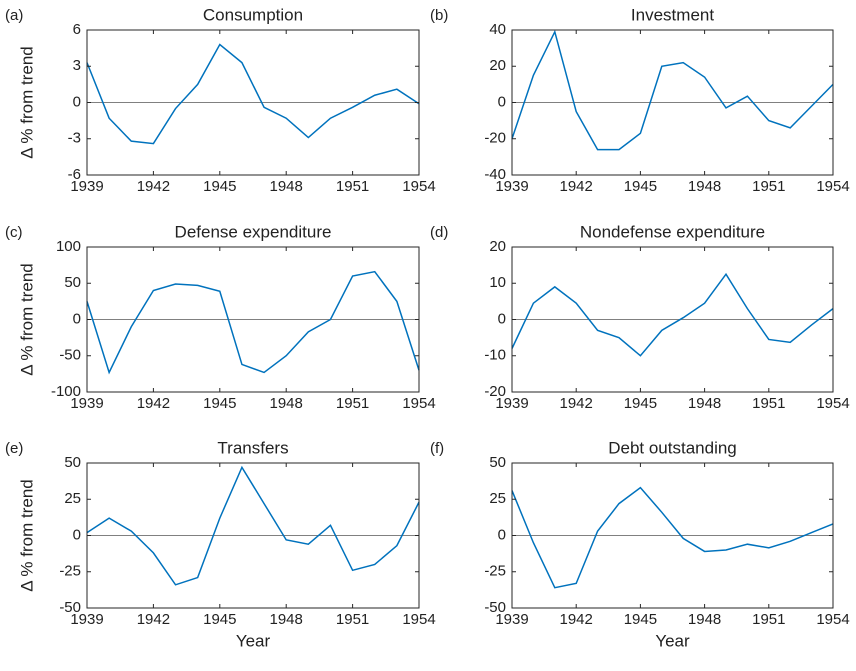  Describe the element at coordinates (253, 231) in the screenshot. I see `chart-title: Defense expenditure` at that location.